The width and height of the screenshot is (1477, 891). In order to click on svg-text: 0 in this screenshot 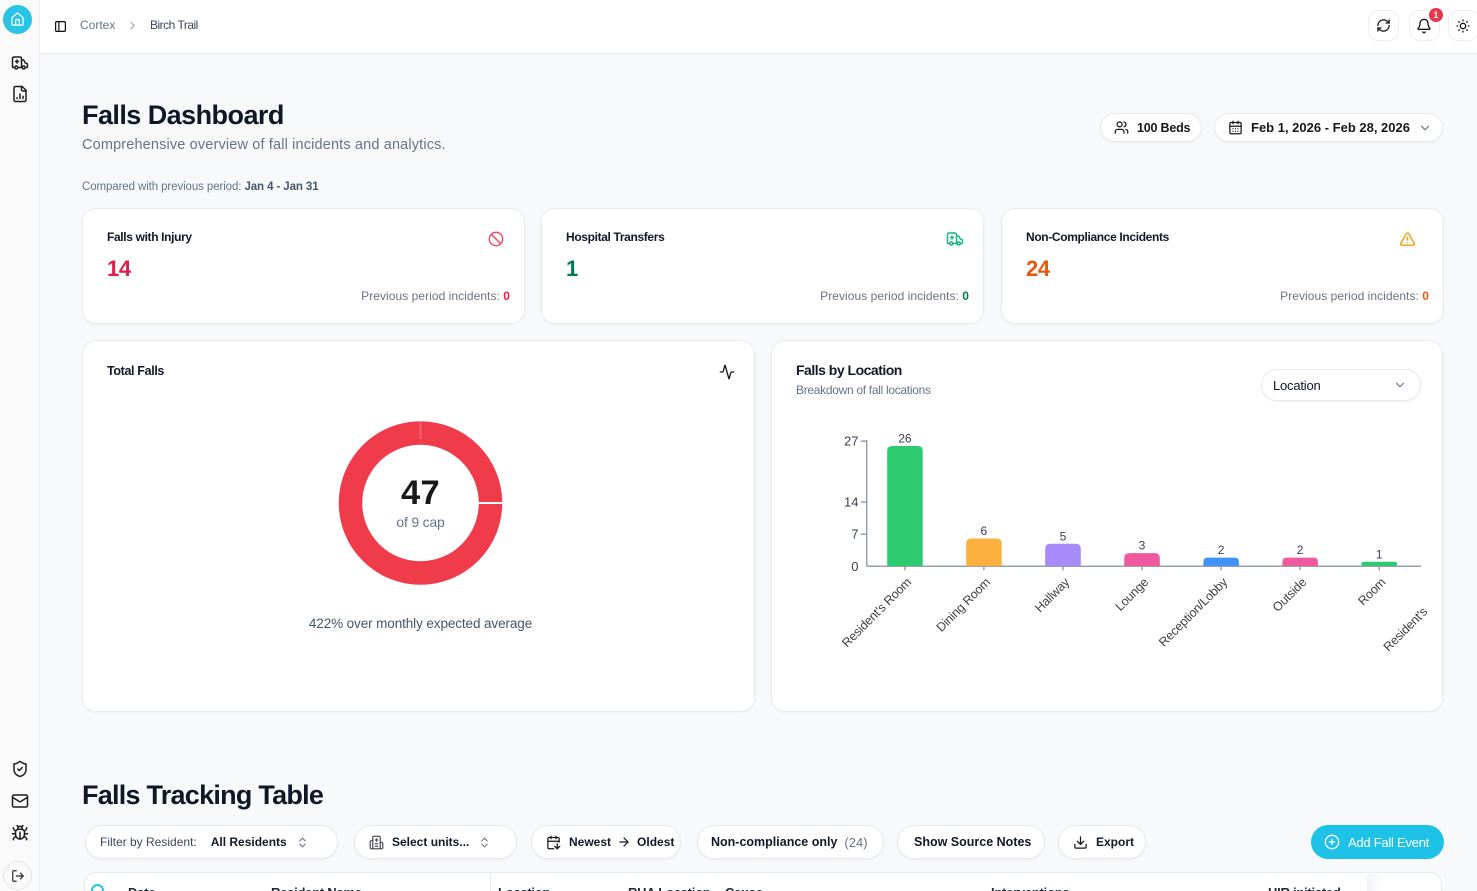, I will do `click(854, 566)`.